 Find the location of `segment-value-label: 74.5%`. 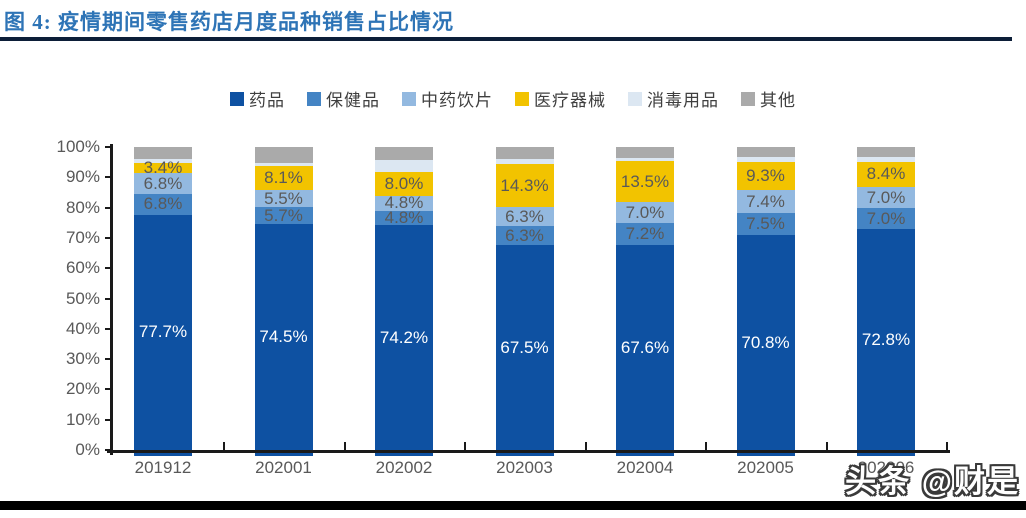

segment-value-label: 74.5% is located at coordinates (283, 337).